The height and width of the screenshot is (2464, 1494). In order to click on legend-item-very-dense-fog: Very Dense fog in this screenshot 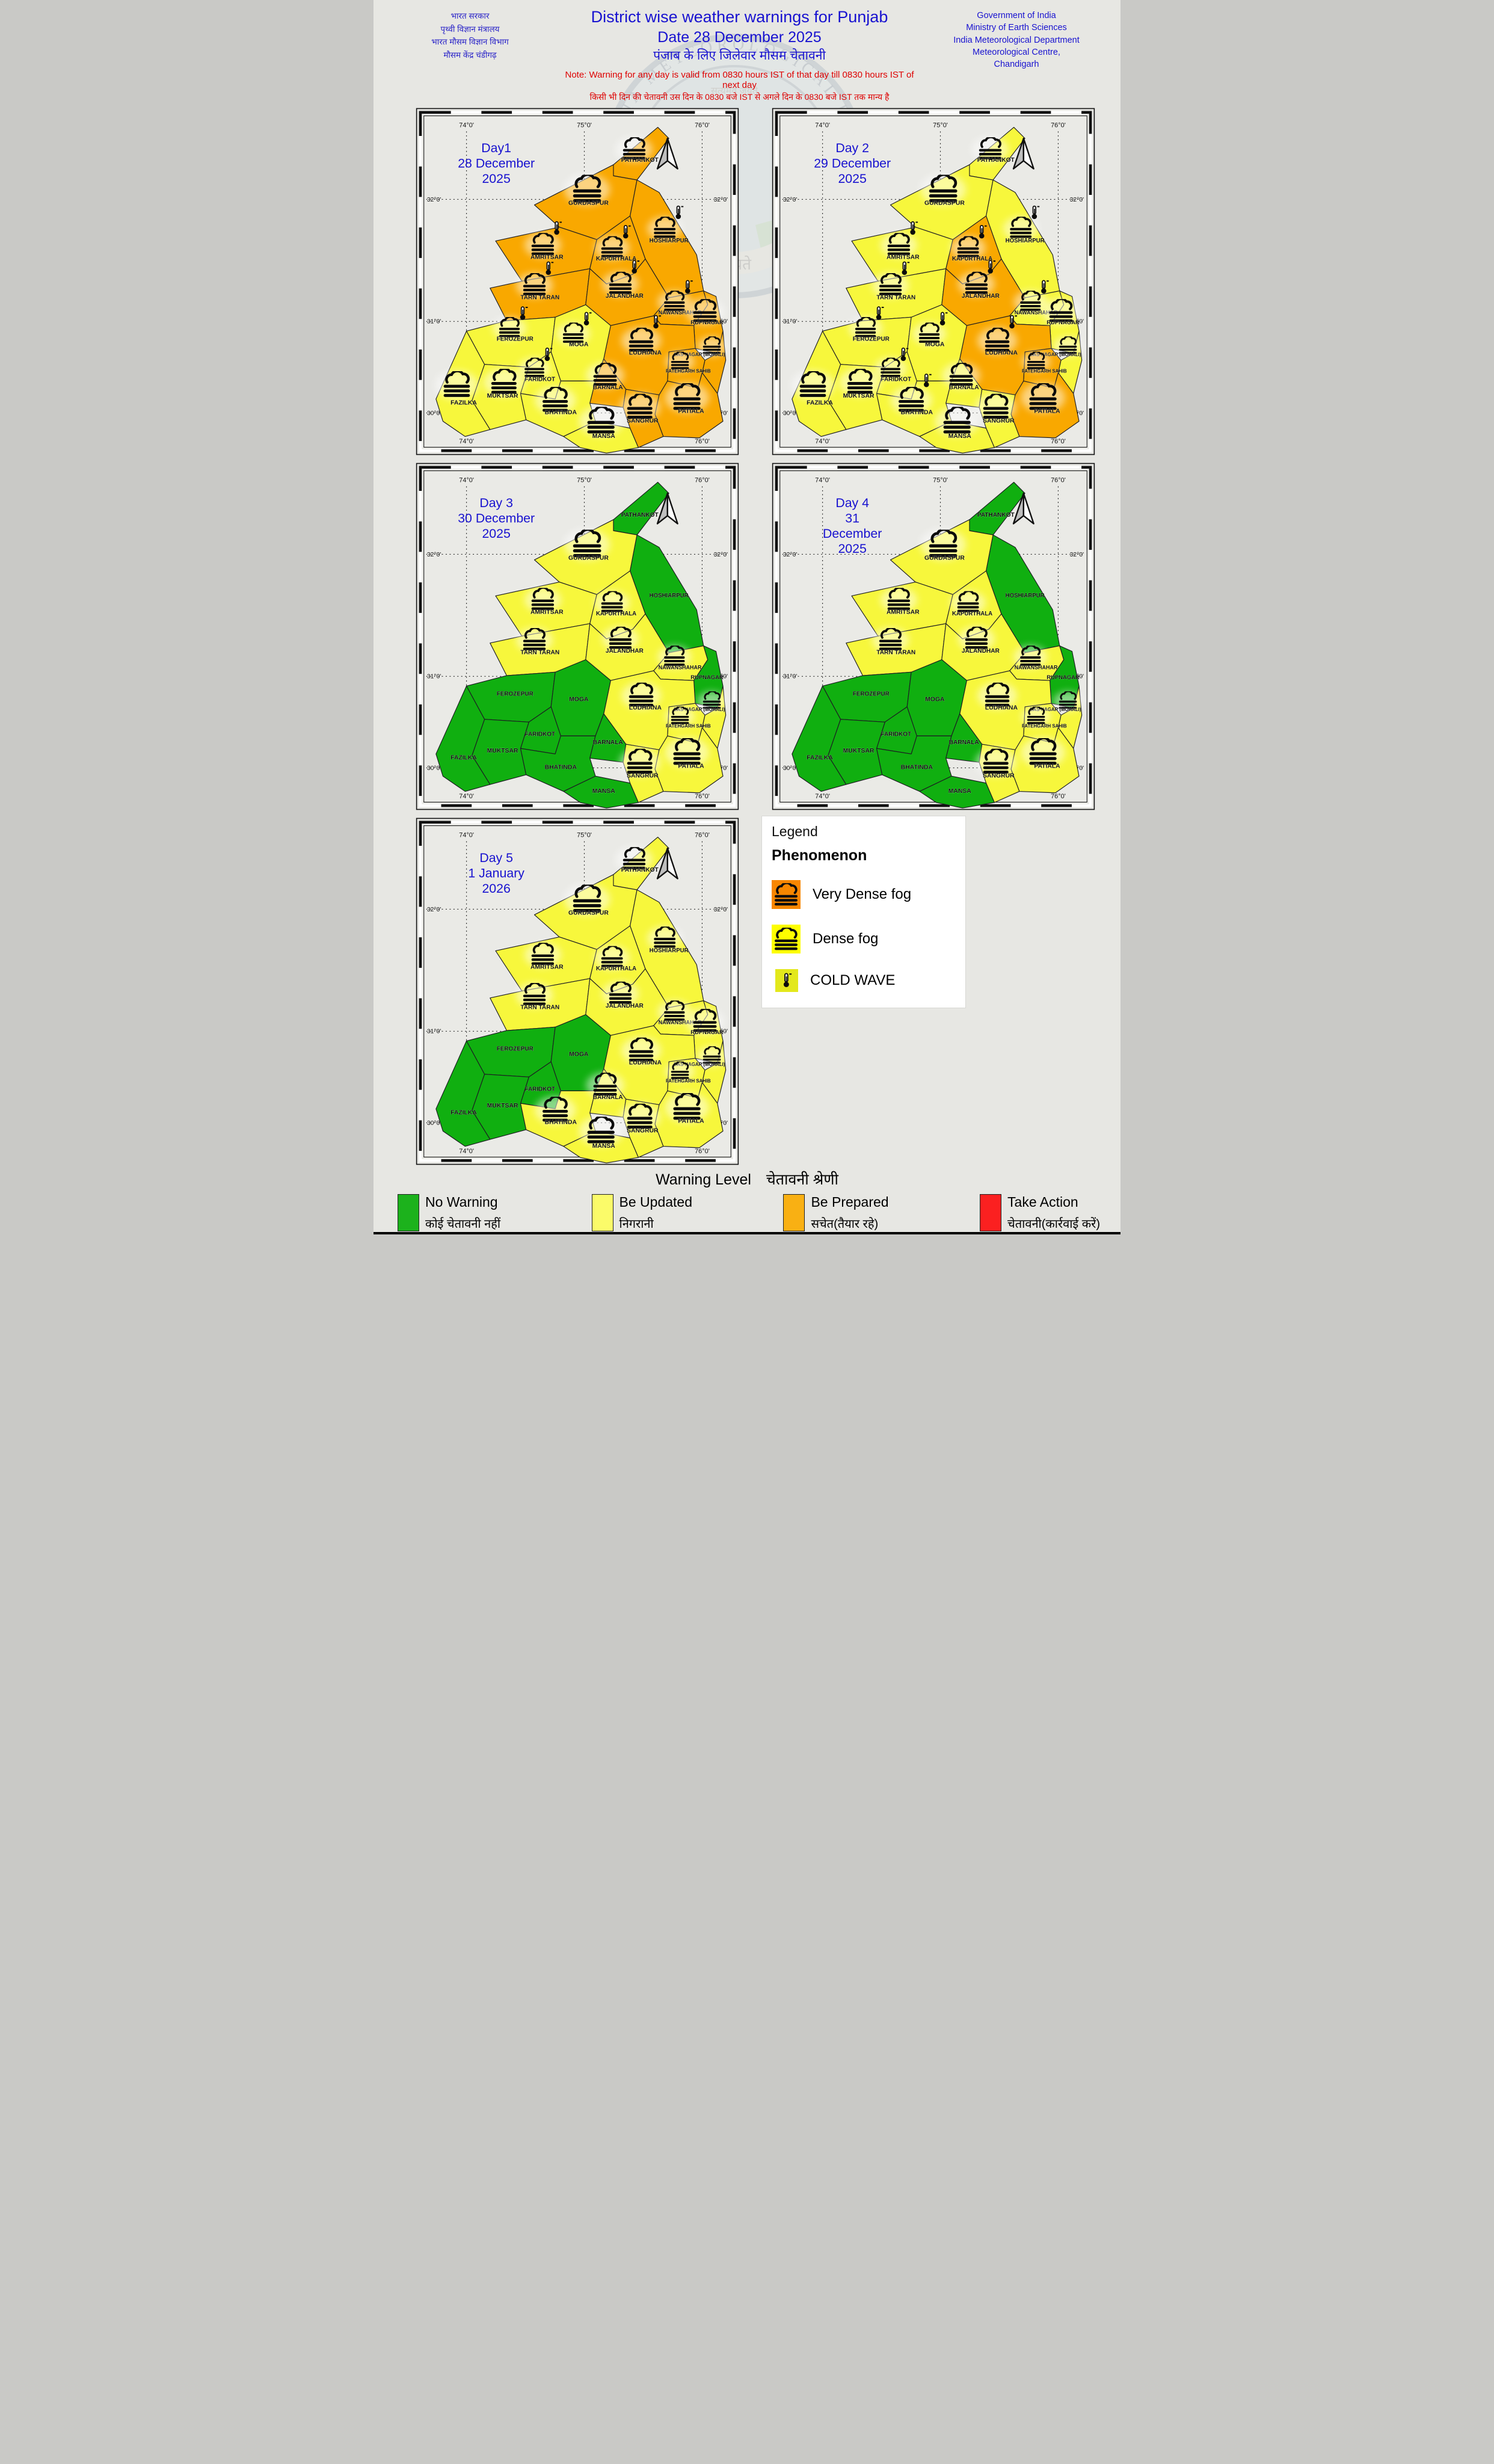, I will do `click(864, 894)`.